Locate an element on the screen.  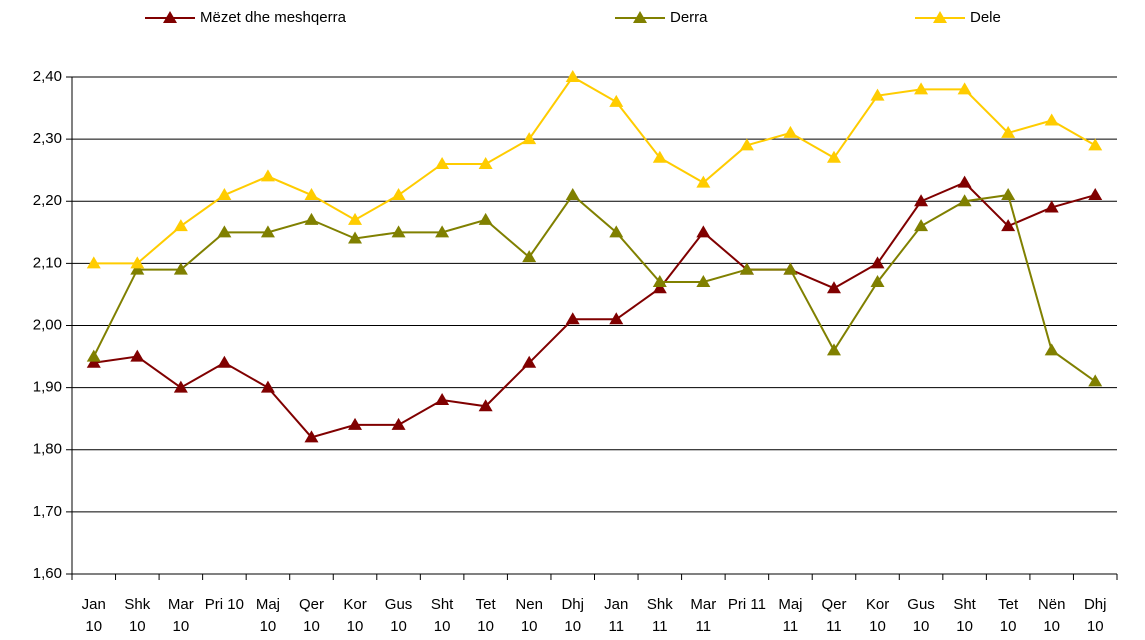
x-tick-label: Jan 11 is located at coordinates (616, 615).